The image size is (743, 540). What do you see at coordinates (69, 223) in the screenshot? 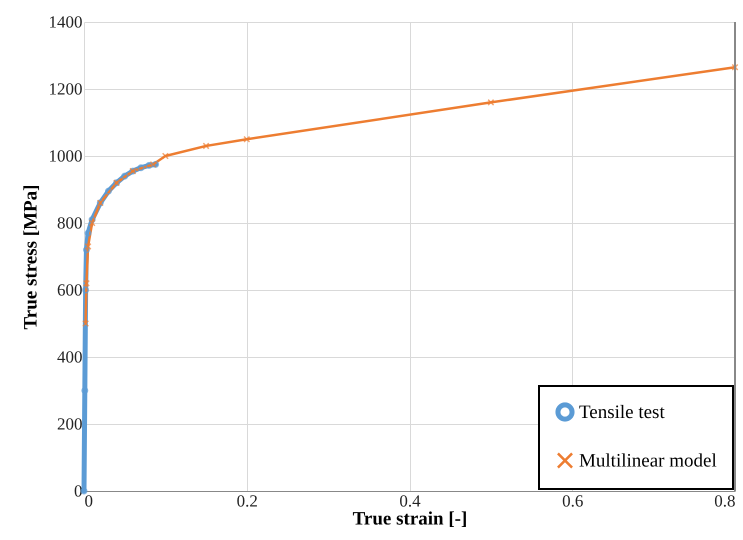
I see `y-tick-label: 800` at bounding box center [69, 223].